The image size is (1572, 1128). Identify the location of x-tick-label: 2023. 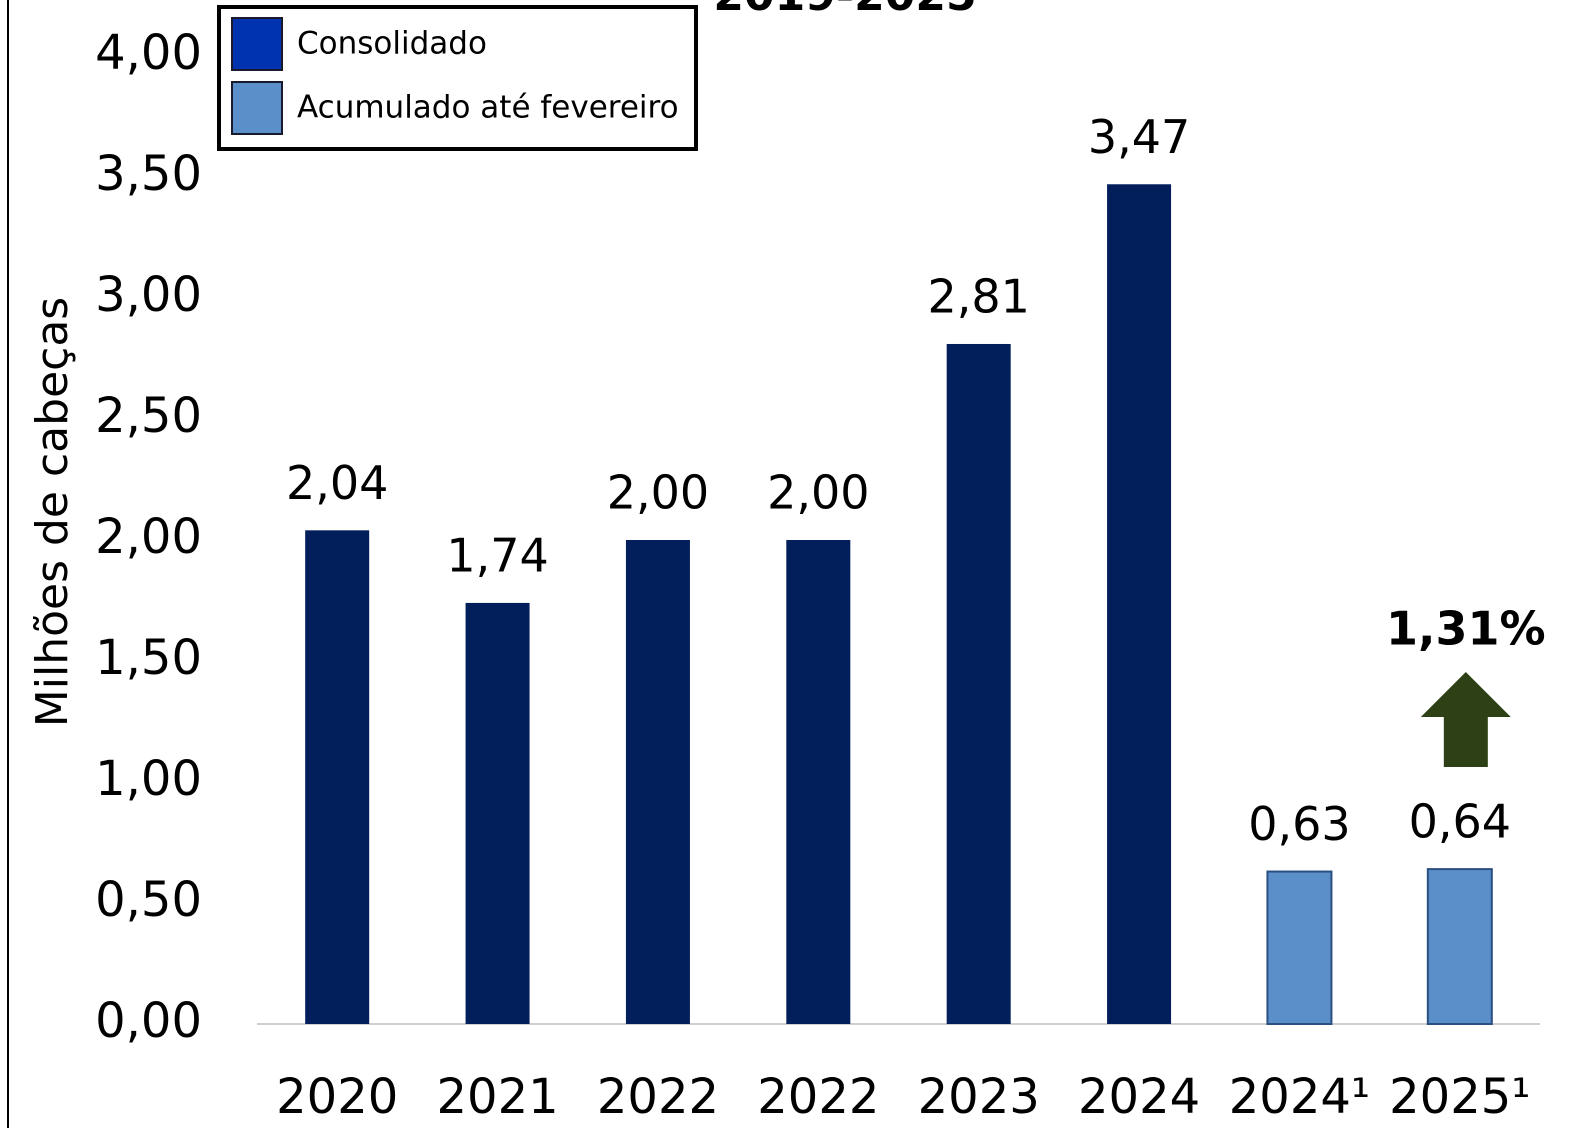
(979, 1097).